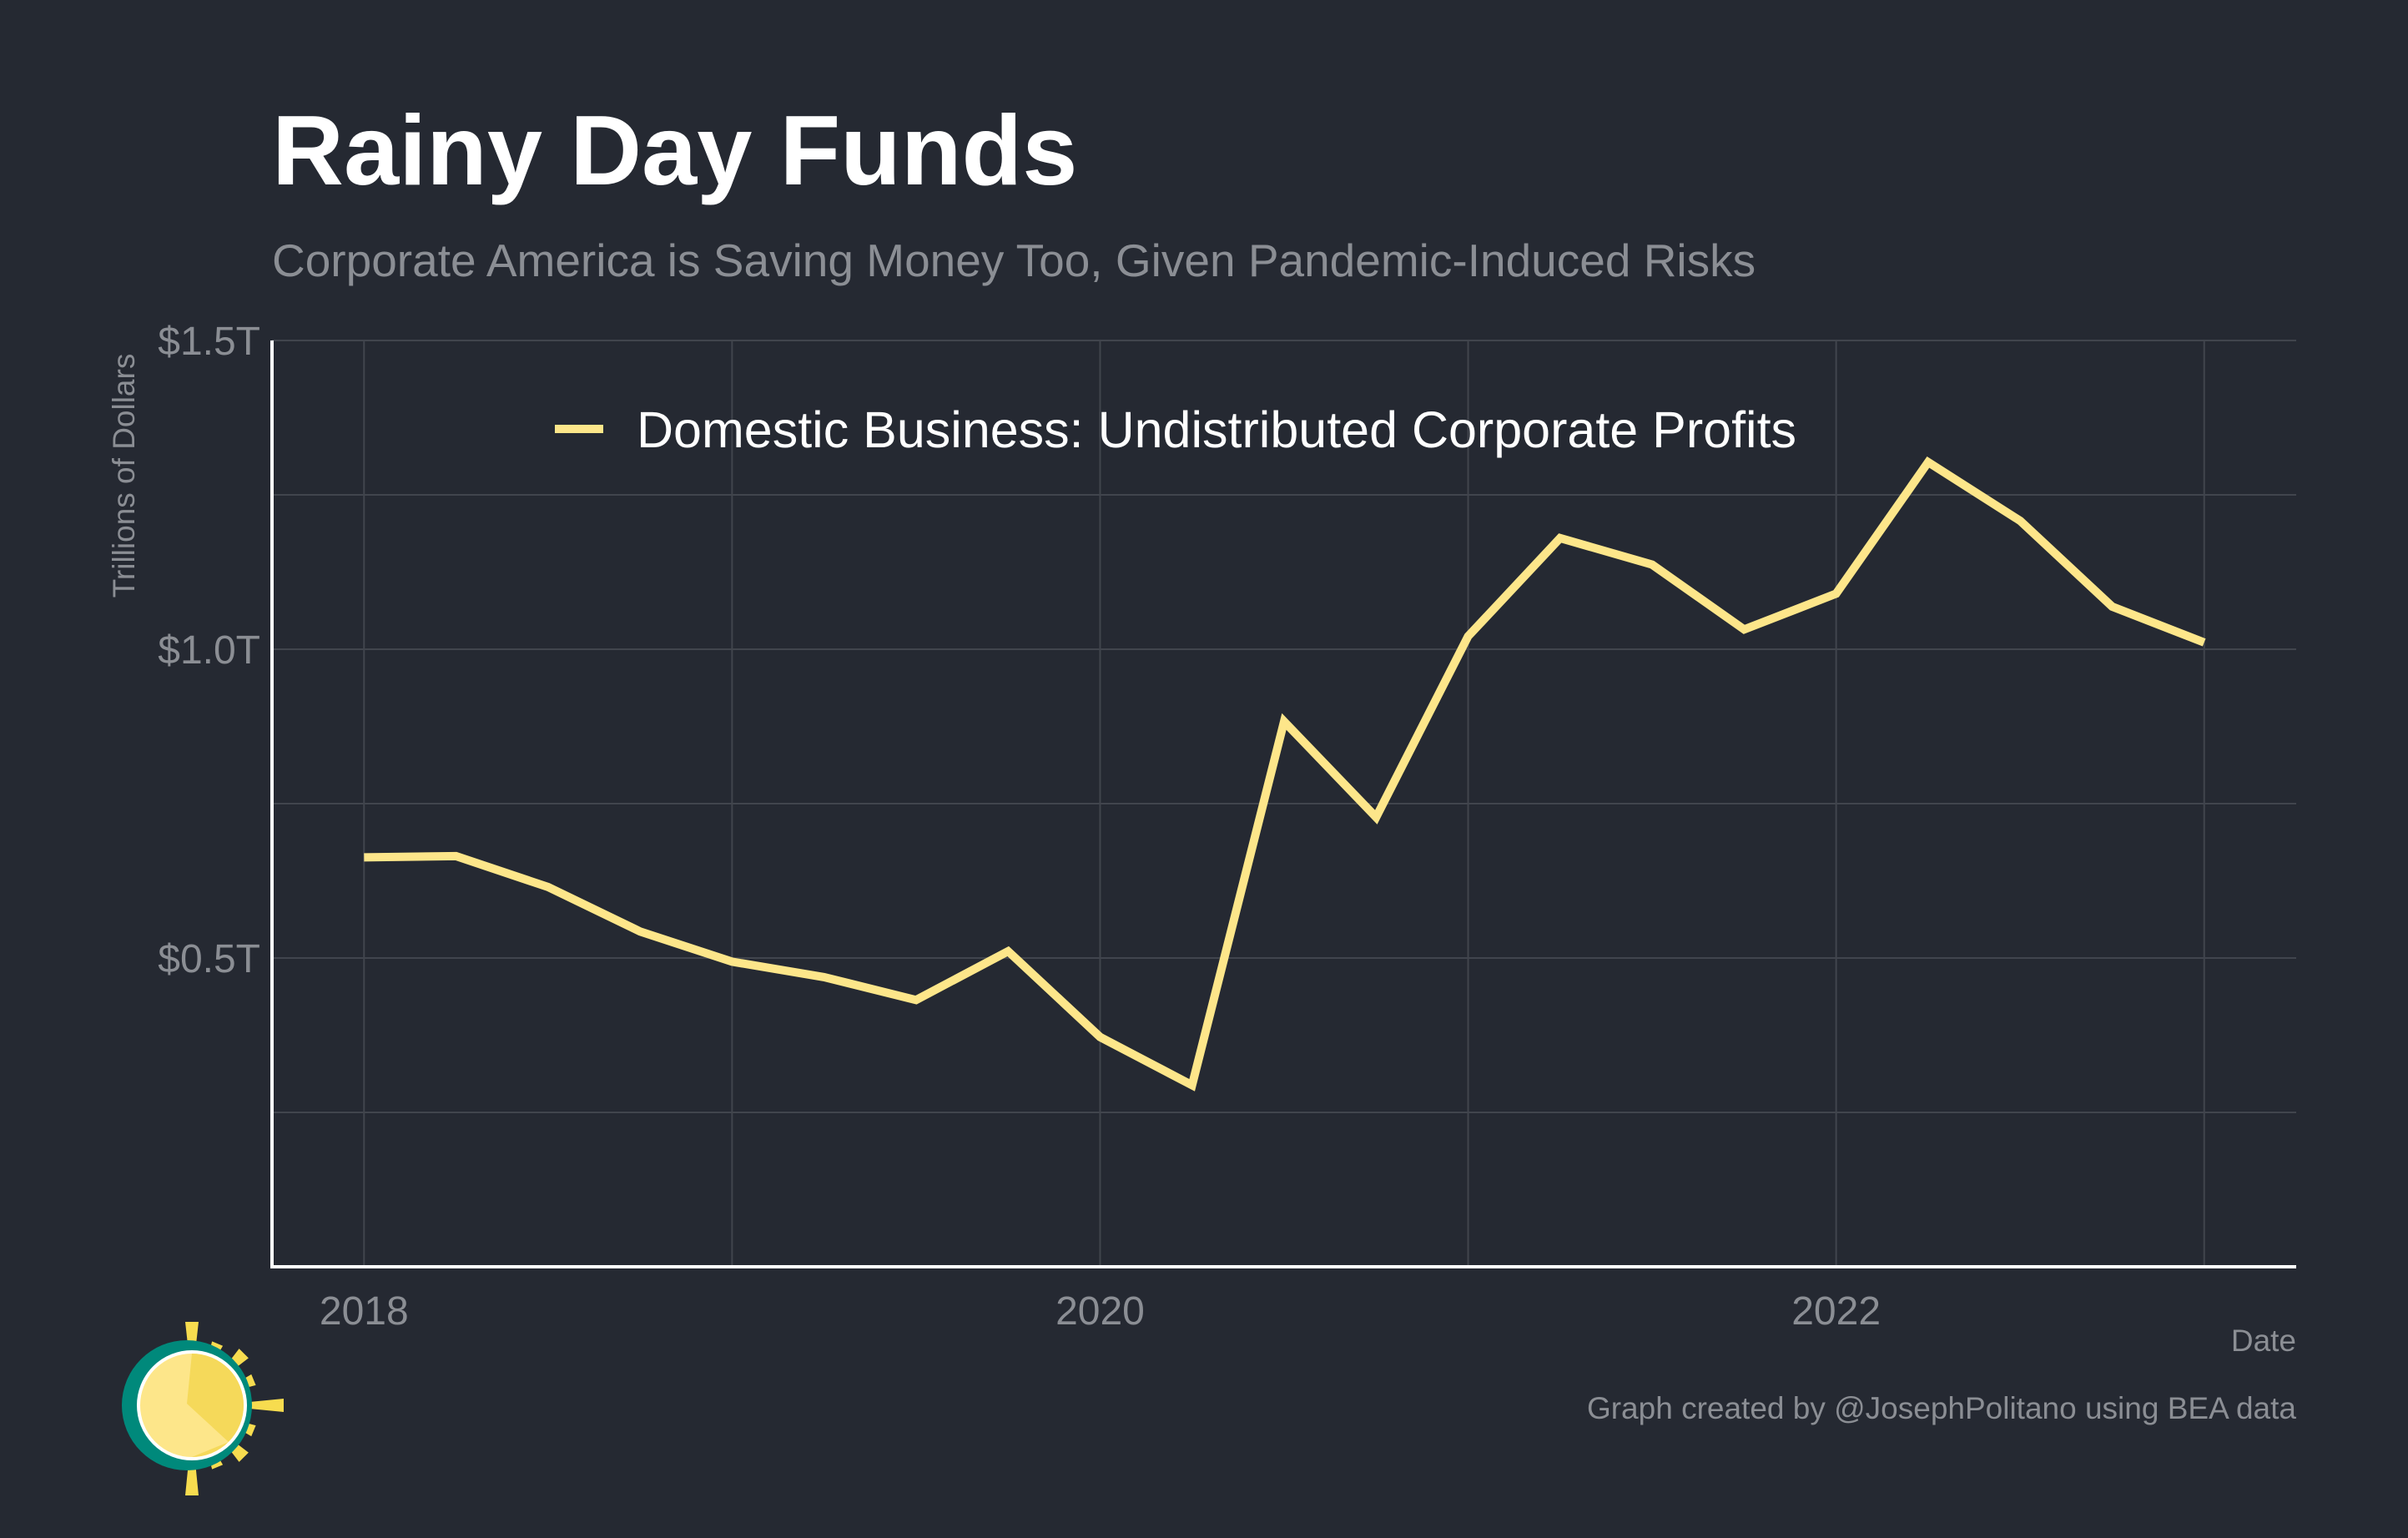 The width and height of the screenshot is (2408, 1538). I want to click on y-tick-labels: $0.5T $1.0T $1.5T, so click(209, 650).